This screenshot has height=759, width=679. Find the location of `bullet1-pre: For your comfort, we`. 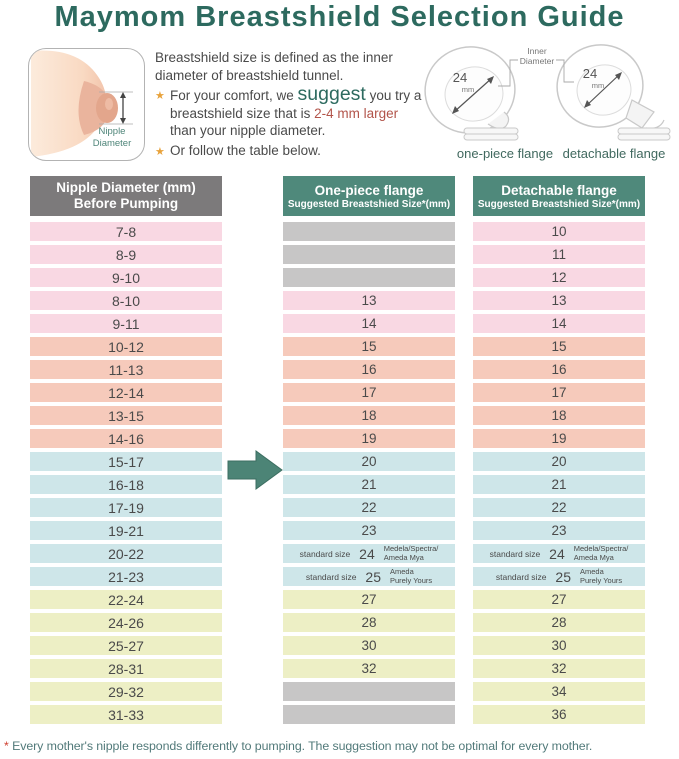

bullet1-pre: For your comfort, we is located at coordinates (234, 95).